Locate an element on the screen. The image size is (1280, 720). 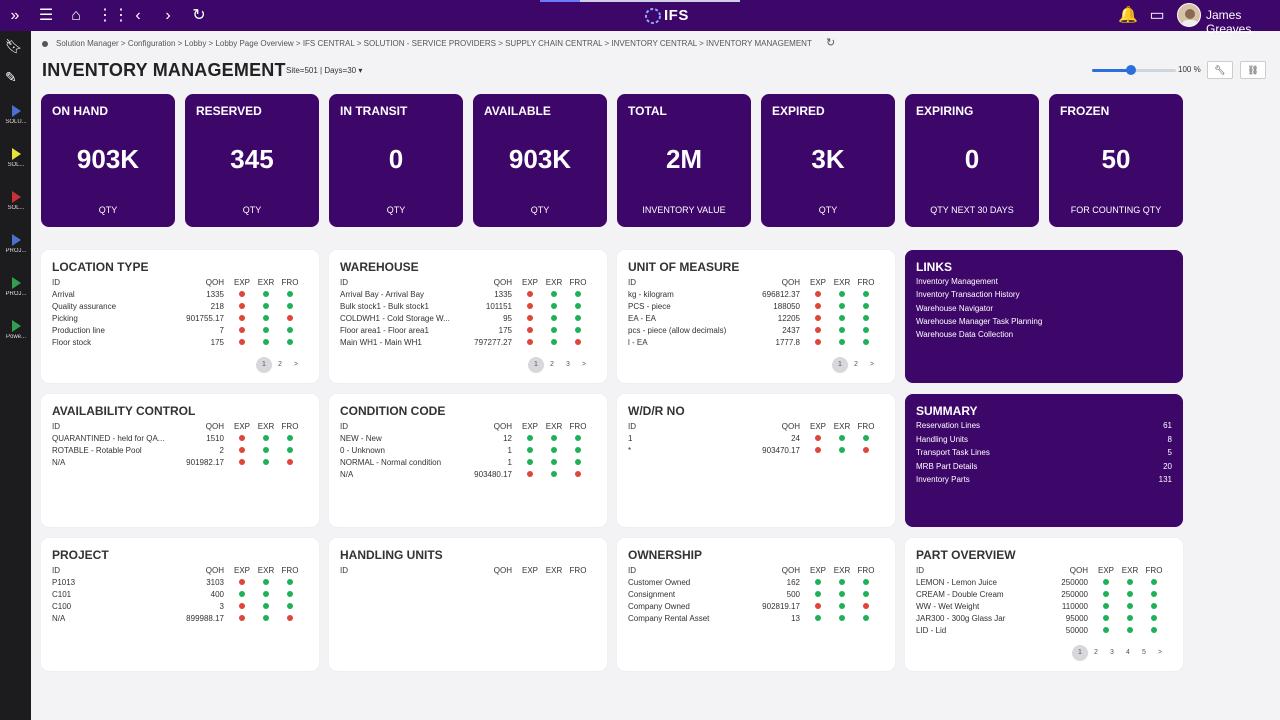
table-row: Production line 7 is located at coordinates (177, 330).